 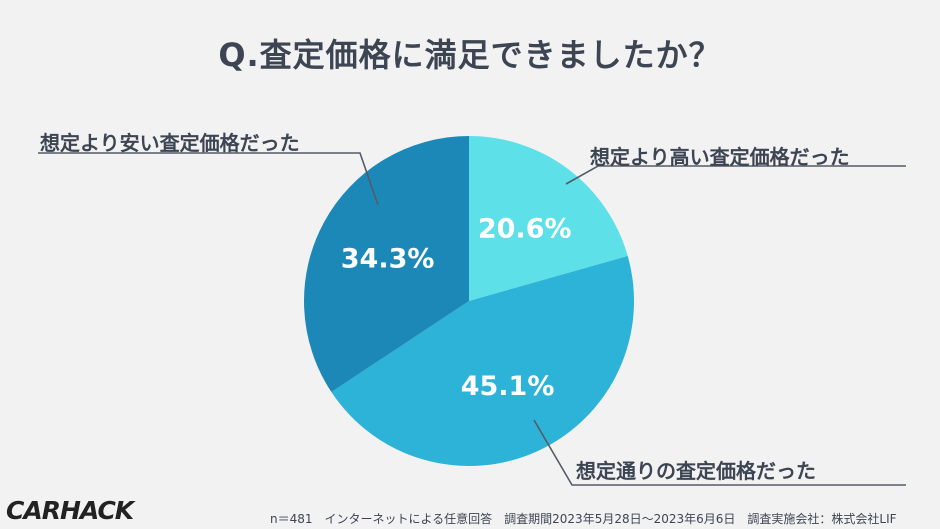 What do you see at coordinates (508, 386) in the screenshot?
I see `data-label-as-expected: 45.1%` at bounding box center [508, 386].